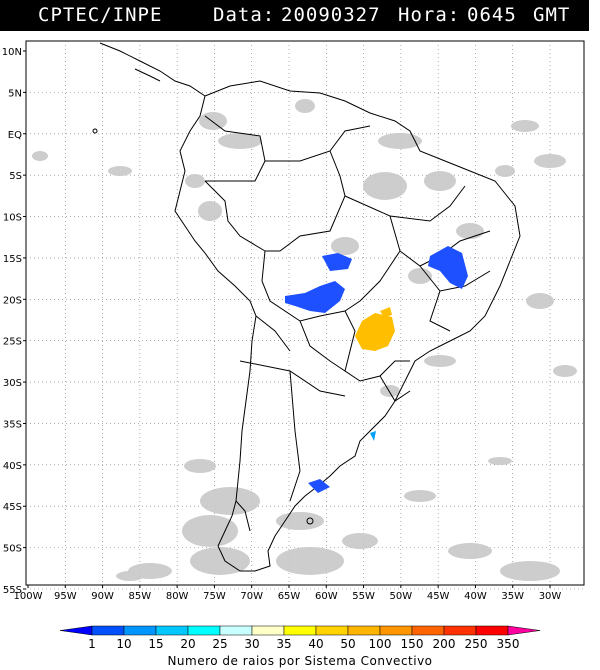 The width and height of the screenshot is (600, 670). I want to click on colorbar-tick-label: 30, so click(251, 644).